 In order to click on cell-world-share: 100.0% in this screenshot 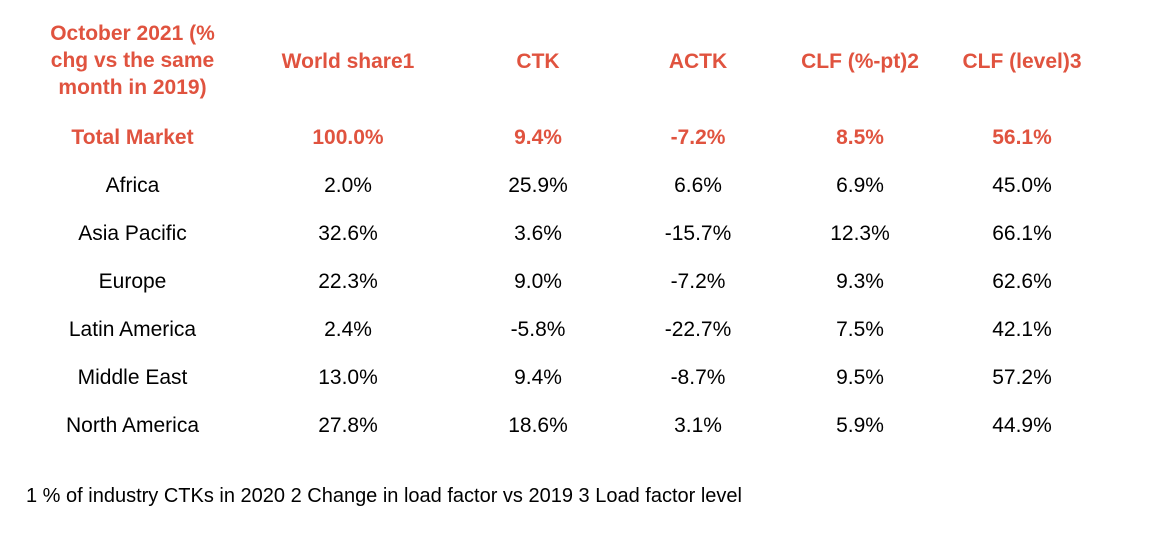, I will do `click(348, 137)`.